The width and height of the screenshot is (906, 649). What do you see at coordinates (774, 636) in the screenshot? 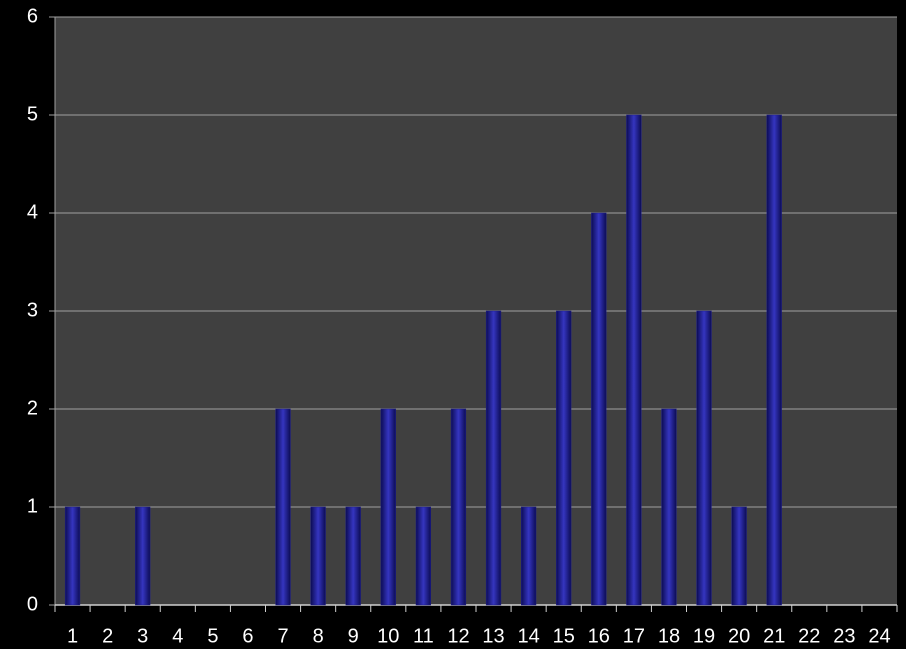
I see `x-tick-label: 21` at bounding box center [774, 636].